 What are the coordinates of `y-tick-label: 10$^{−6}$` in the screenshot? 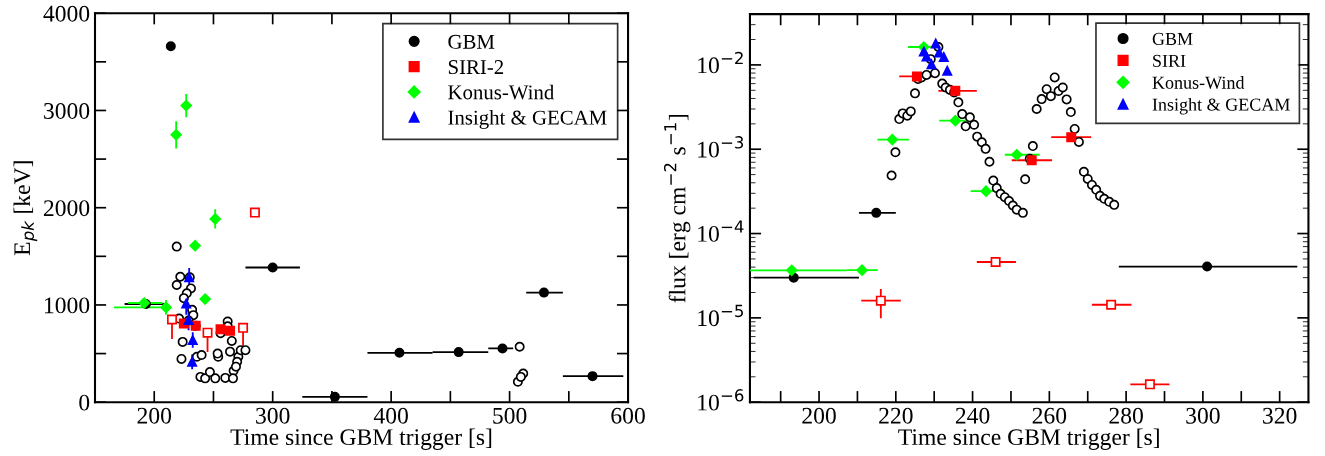 It's located at (721, 400).